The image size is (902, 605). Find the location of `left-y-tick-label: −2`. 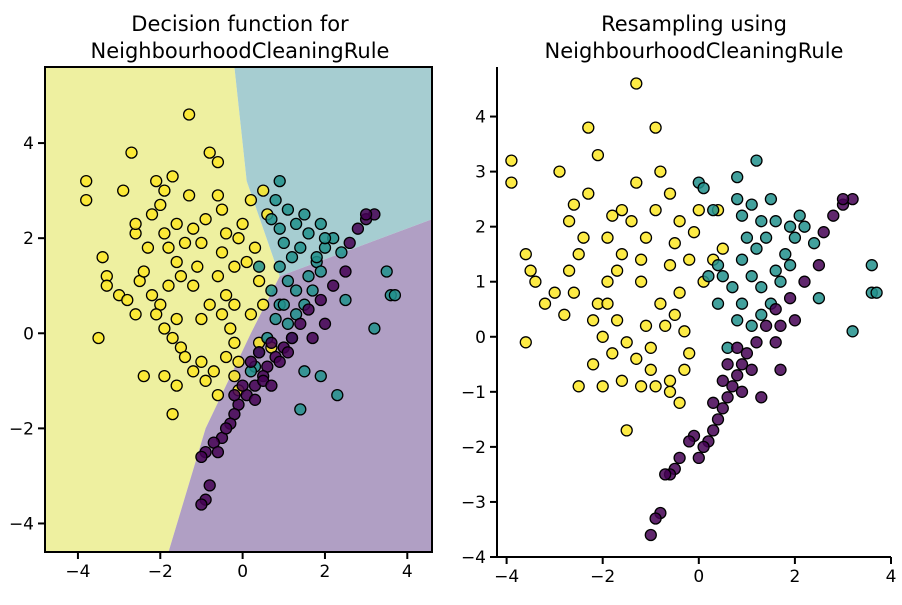

left-y-tick-label: −2 is located at coordinates (21, 429).